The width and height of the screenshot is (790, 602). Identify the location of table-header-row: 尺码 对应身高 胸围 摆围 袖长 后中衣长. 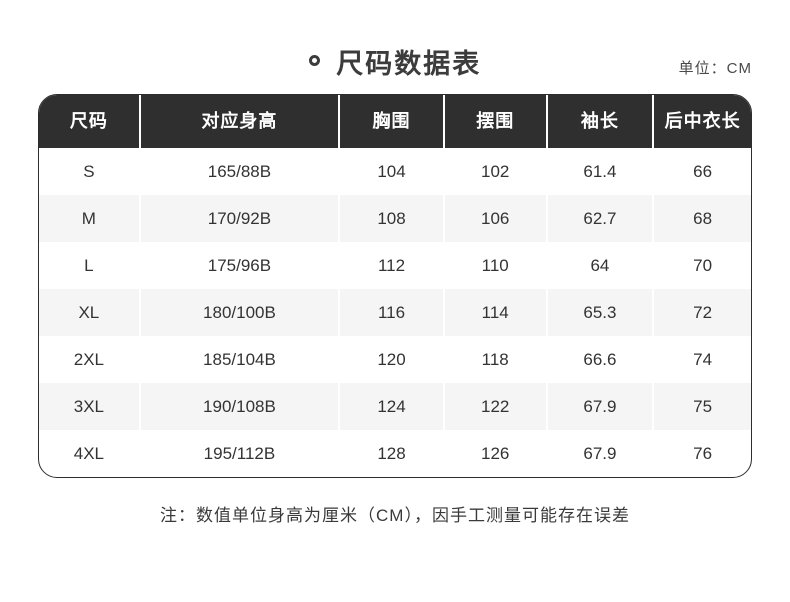
(395, 121).